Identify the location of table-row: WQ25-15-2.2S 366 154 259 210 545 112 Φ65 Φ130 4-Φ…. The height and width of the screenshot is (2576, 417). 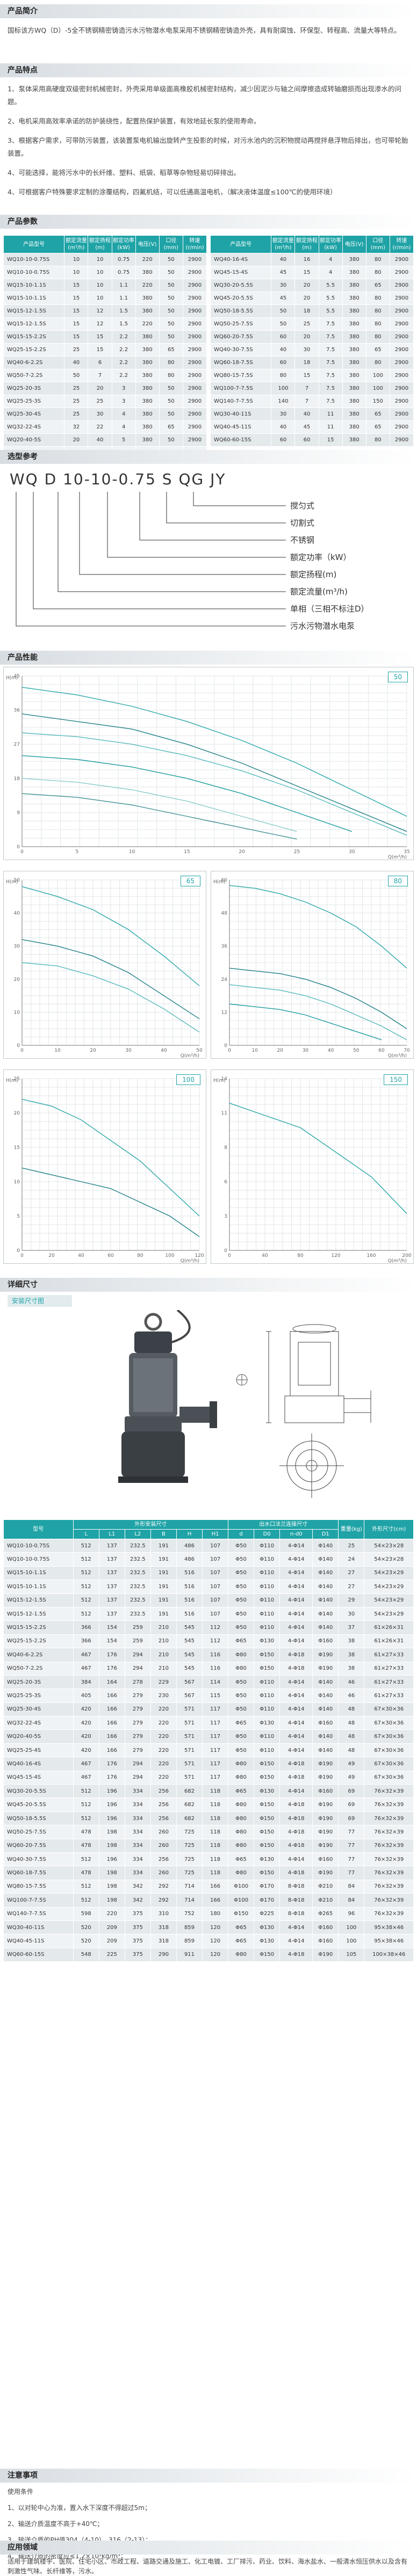
(208, 1641).